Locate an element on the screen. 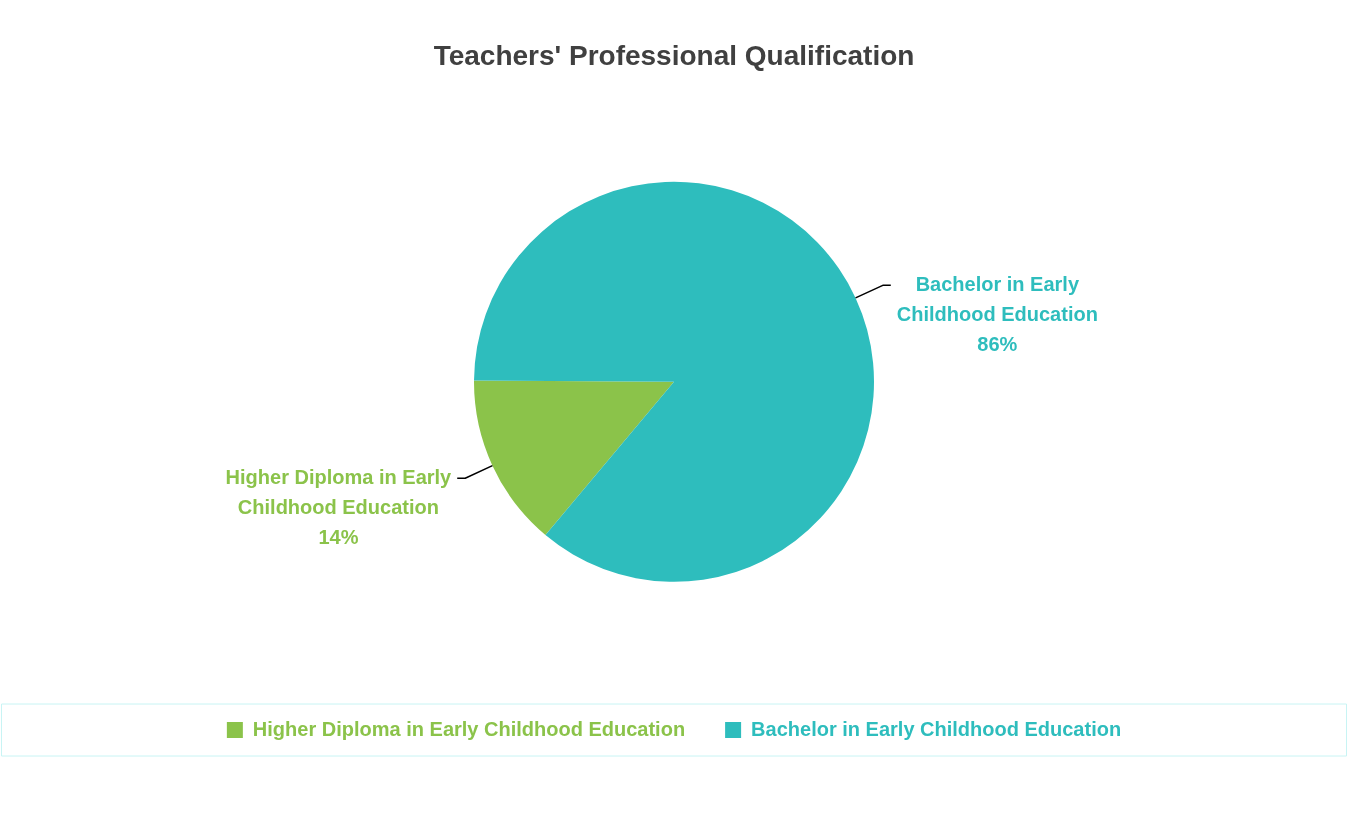 Image resolution: width=1348 pixels, height=821 pixels. chart-title: Teachers' Professional Qualification is located at coordinates (674, 55).